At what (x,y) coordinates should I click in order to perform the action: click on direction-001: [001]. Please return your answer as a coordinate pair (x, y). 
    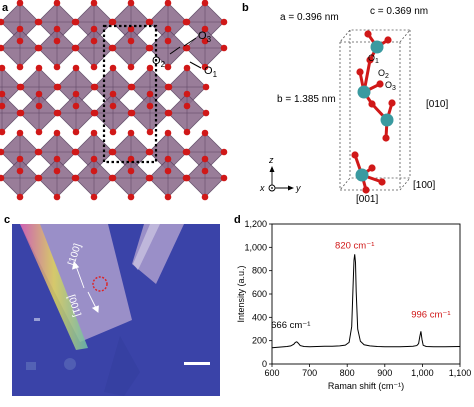
    Looking at the image, I should click on (367, 199).